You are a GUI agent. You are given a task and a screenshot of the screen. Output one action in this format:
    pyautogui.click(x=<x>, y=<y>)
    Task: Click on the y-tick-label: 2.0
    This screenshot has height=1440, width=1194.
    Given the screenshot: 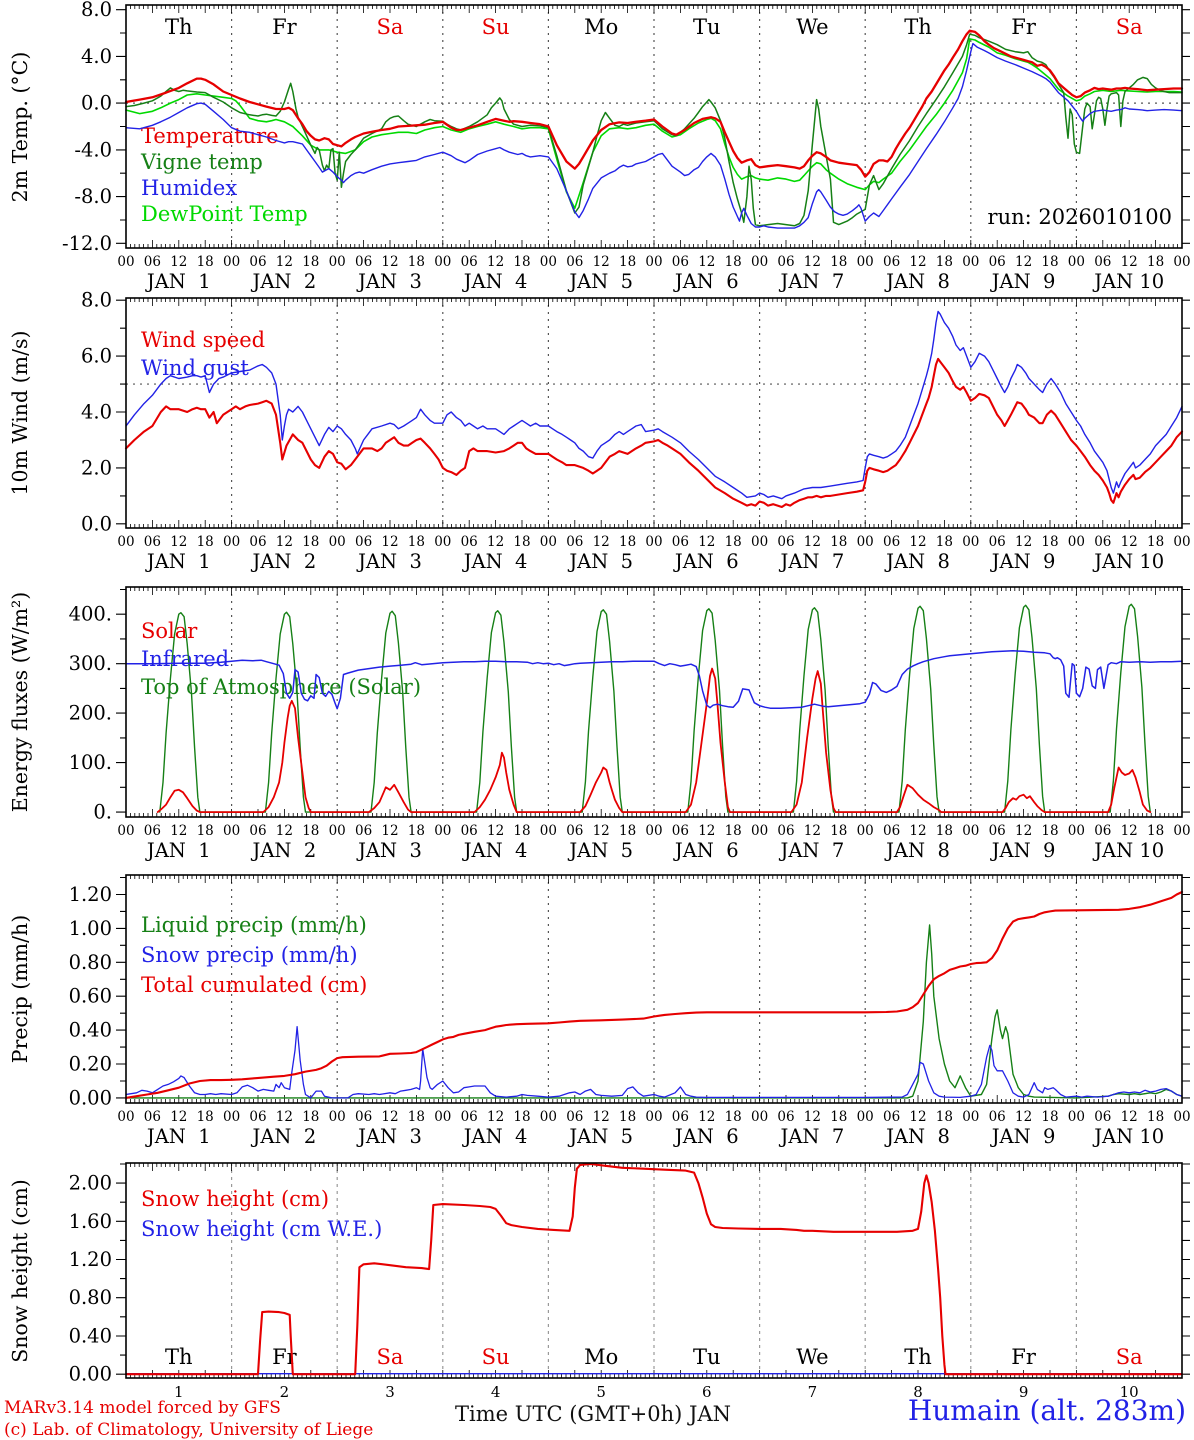 What is the action you would take?
    pyautogui.click(x=96, y=467)
    